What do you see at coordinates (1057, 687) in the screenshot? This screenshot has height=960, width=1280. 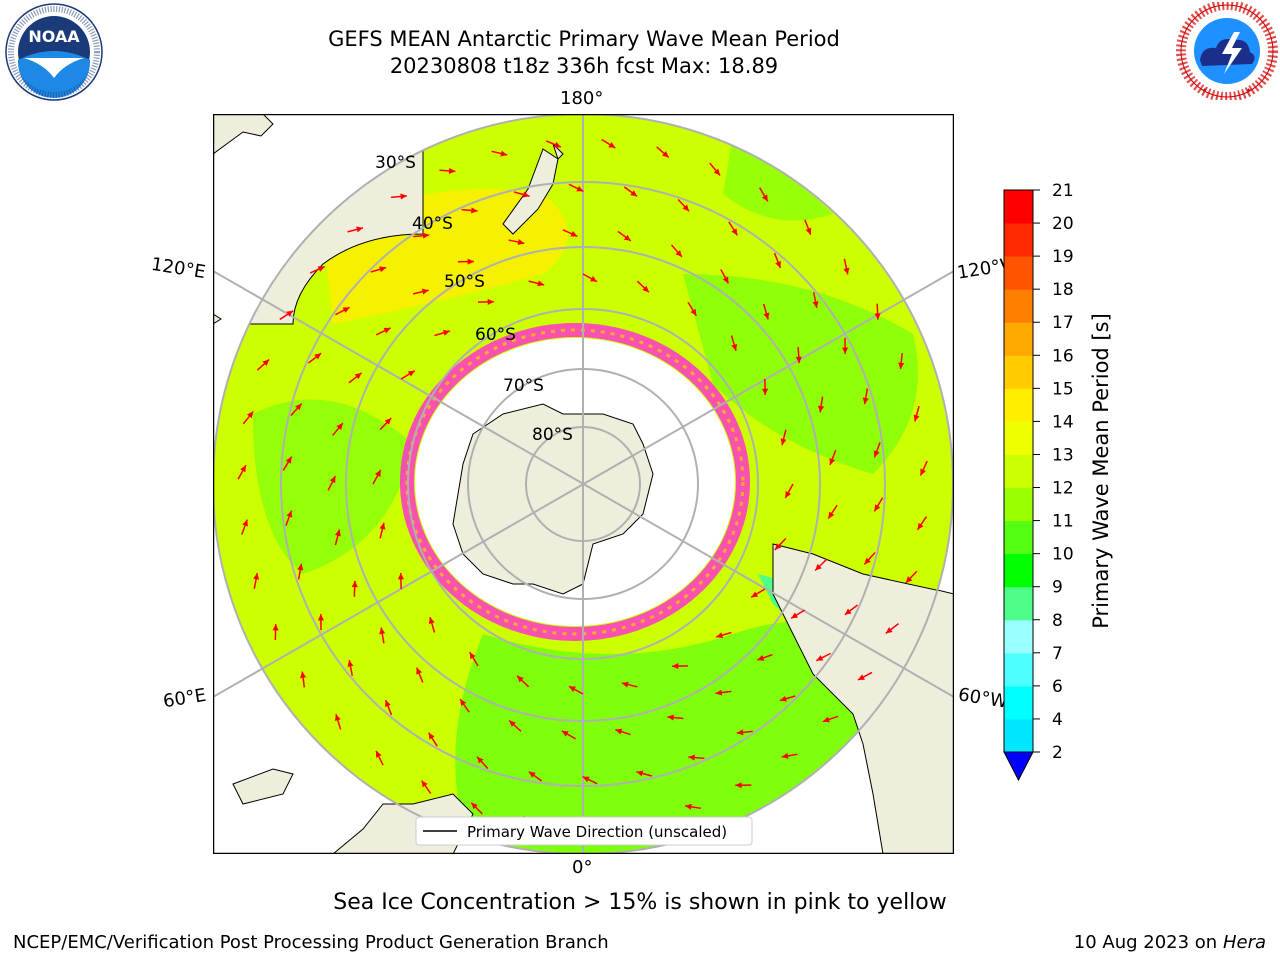 I see `colorbar-tick-label: 6` at bounding box center [1057, 687].